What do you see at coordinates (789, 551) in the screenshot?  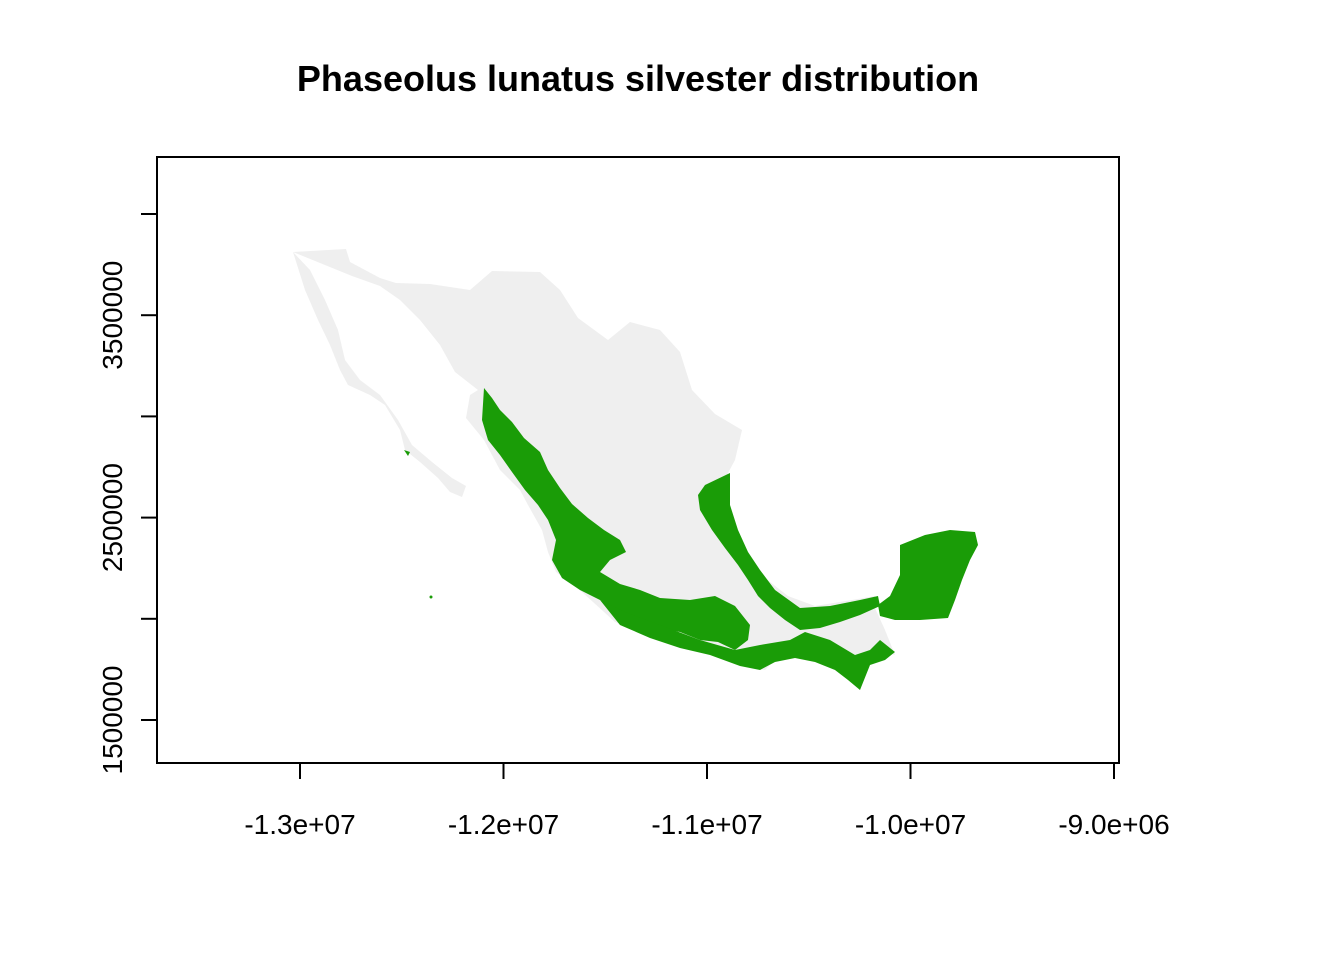 I see `presence-gulf-coast` at bounding box center [789, 551].